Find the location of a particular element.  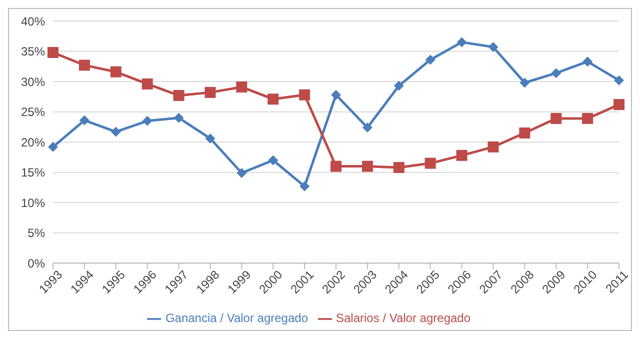

y-tick-label: 10% is located at coordinates (33, 203).